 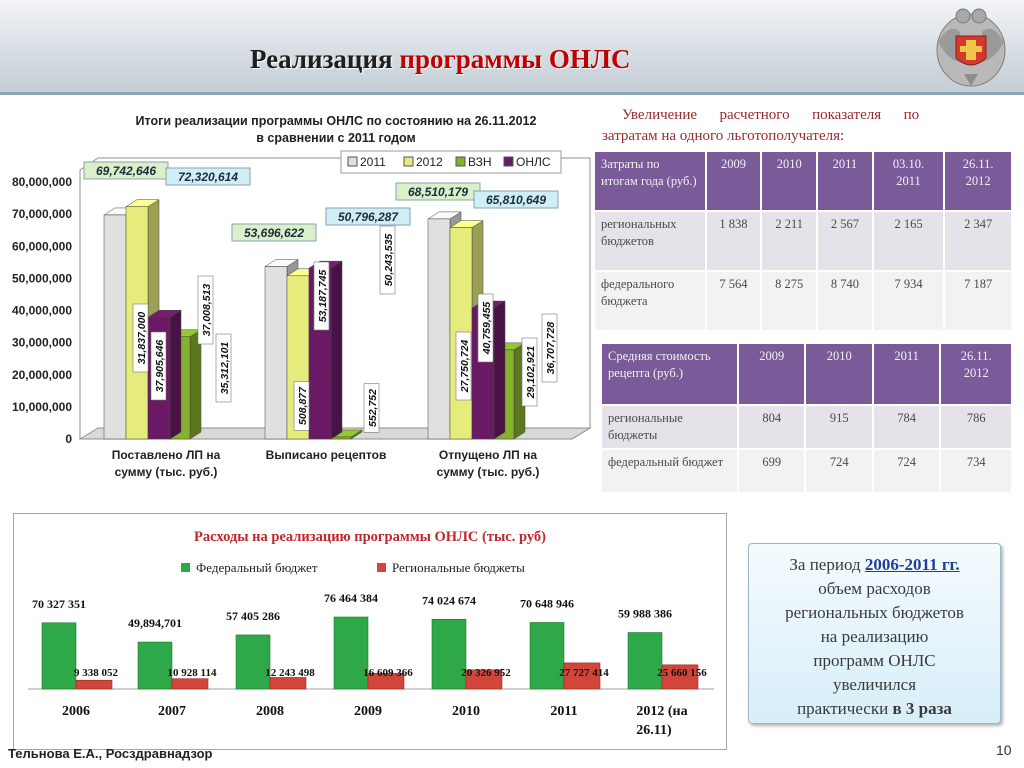 What do you see at coordinates (669, 427) in the screenshot?
I see `table2-cell: региональные бюджеты` at bounding box center [669, 427].